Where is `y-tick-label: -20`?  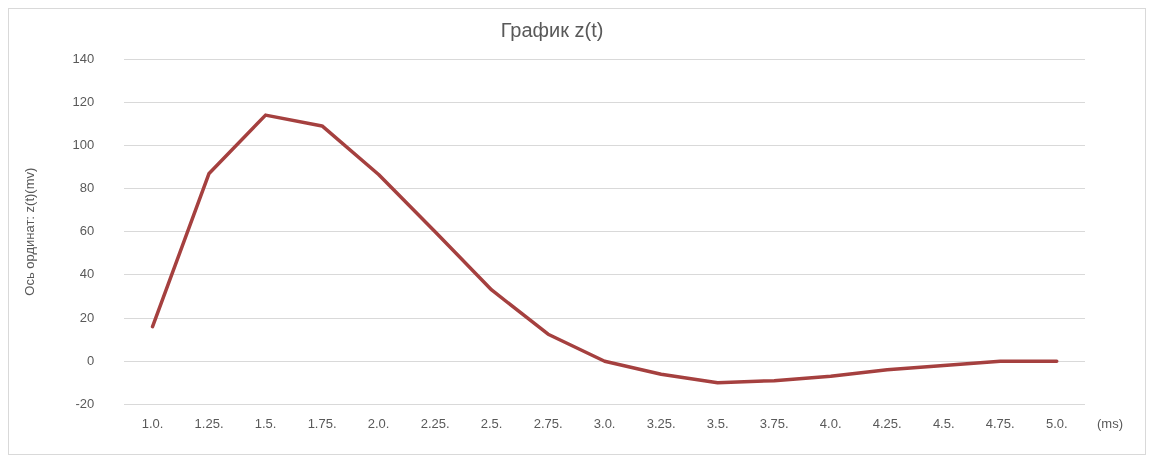
y-tick-label: -20 is located at coordinates (85, 403).